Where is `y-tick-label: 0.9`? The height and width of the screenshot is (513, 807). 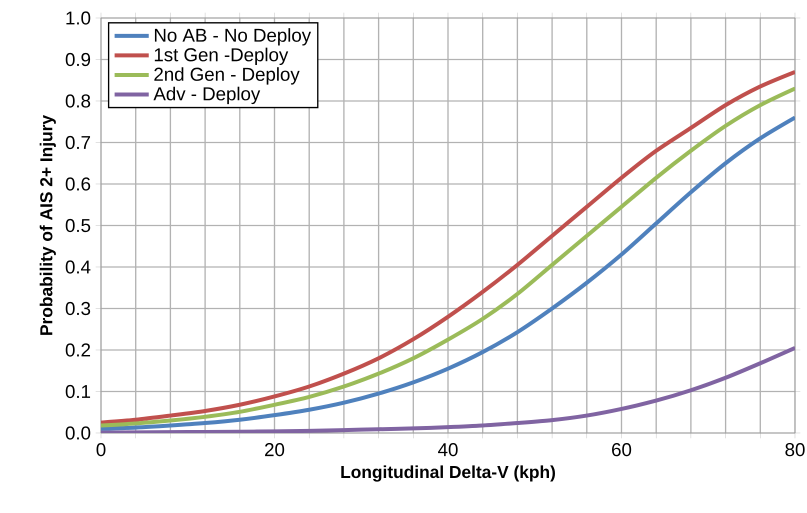
y-tick-label: 0.9 is located at coordinates (78, 59).